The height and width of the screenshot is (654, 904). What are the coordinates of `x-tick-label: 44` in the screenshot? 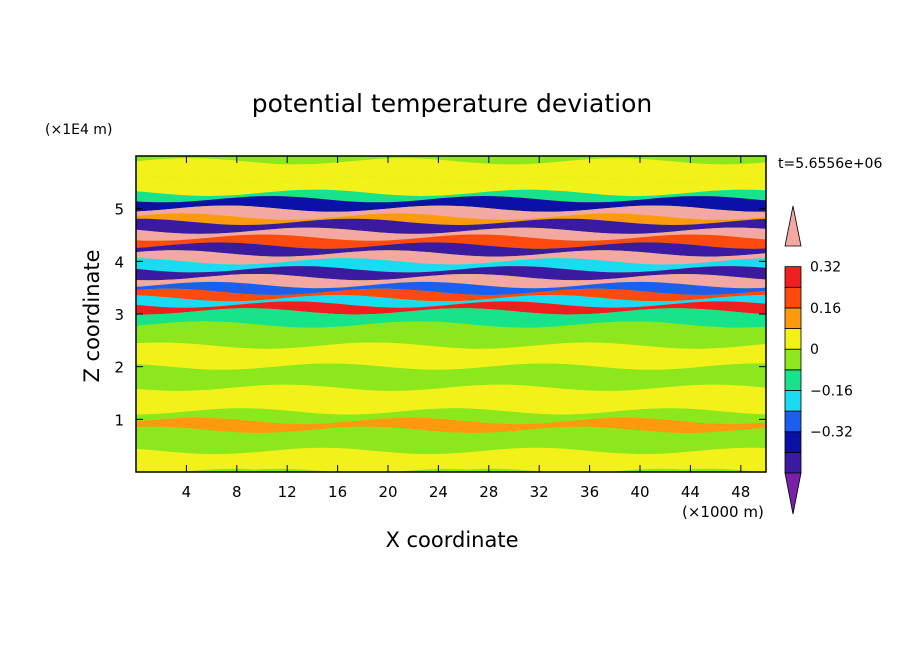 It's located at (690, 492).